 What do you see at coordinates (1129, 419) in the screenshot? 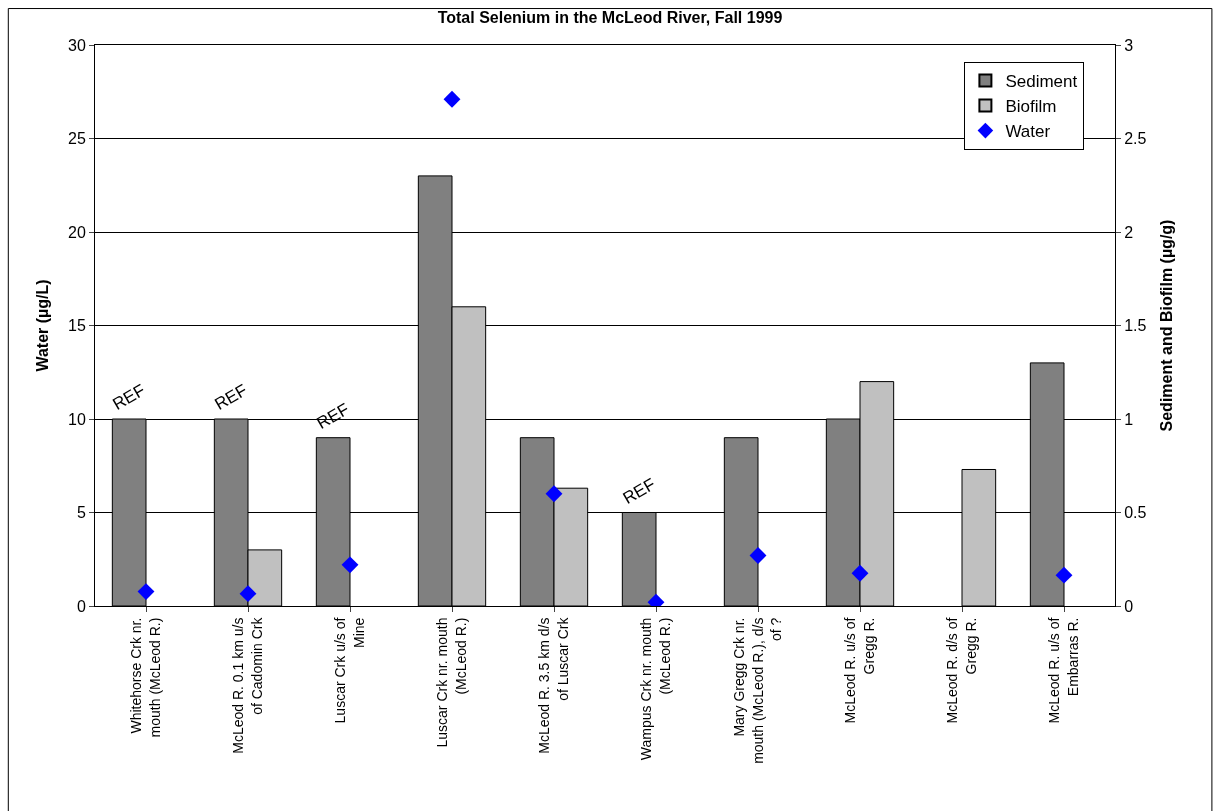
I see `y2-tick-label: 1` at bounding box center [1129, 419].